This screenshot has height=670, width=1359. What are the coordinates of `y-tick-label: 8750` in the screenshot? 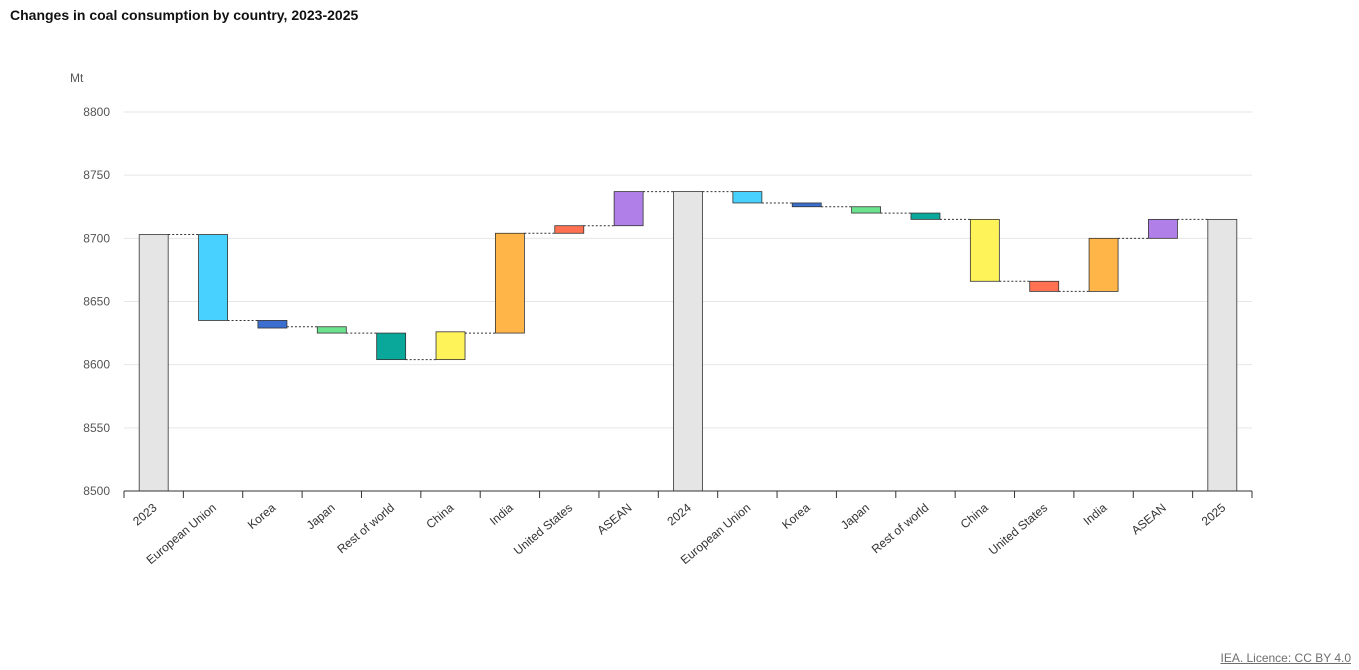 It's located at (96, 175).